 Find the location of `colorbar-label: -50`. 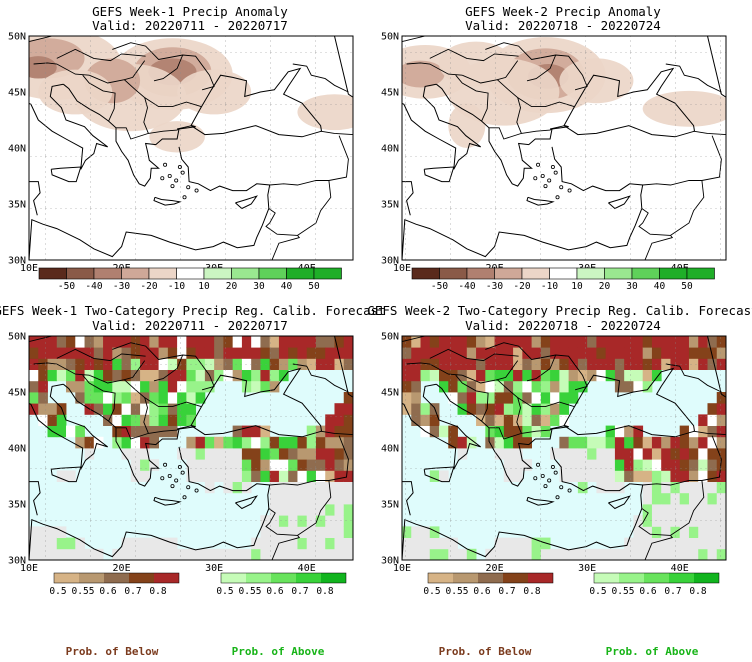

colorbar-label: -50 is located at coordinates (66, 286).